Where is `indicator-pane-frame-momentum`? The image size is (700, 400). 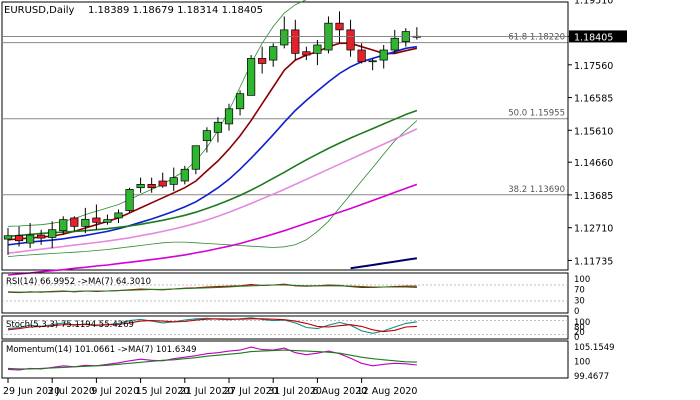 indicator-pane-frame-momentum is located at coordinates (285, 359).